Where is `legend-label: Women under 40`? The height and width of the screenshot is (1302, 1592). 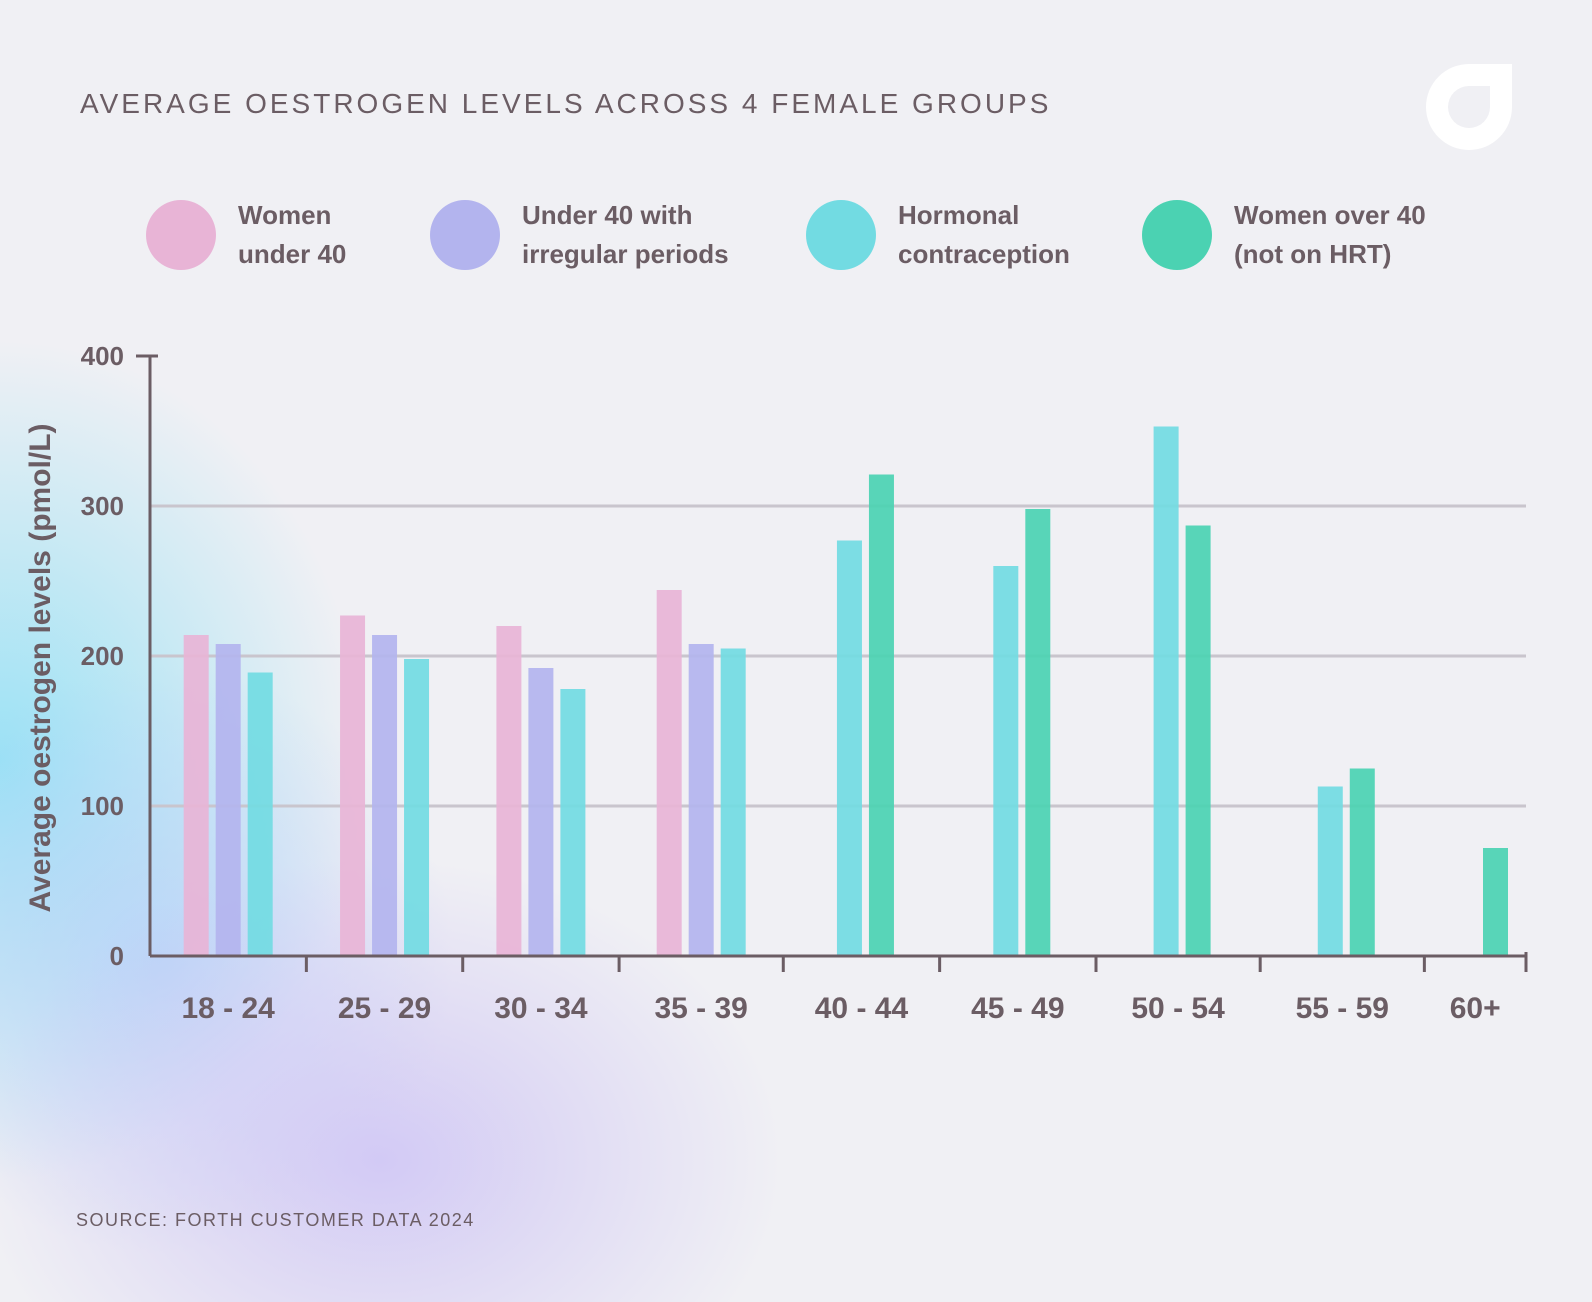
legend-label: Women under 40 is located at coordinates (292, 234).